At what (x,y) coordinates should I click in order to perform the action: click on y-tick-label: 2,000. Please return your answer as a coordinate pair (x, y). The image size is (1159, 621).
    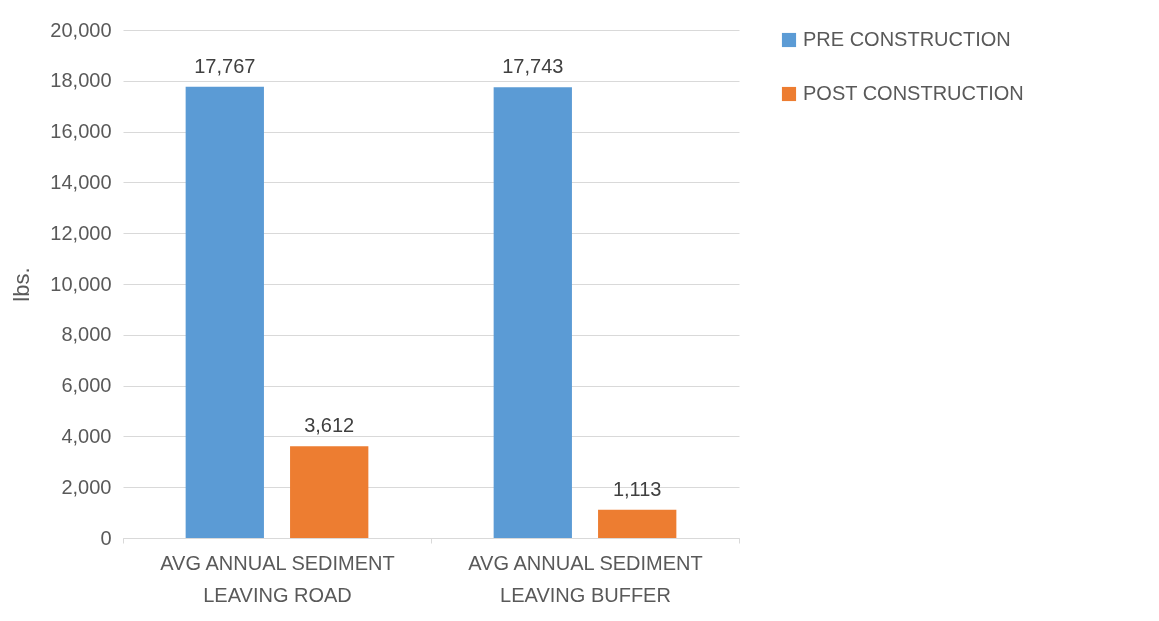
    Looking at the image, I should click on (86, 486).